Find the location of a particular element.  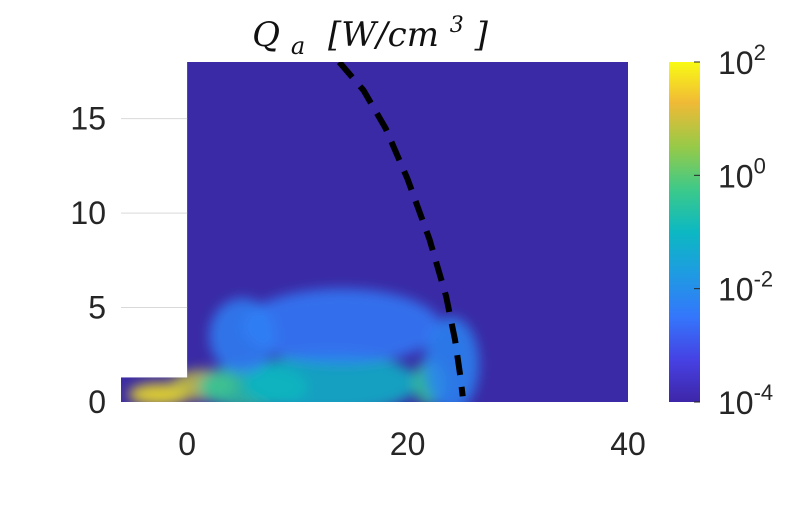

x-tick-label: 0 is located at coordinates (187, 444).